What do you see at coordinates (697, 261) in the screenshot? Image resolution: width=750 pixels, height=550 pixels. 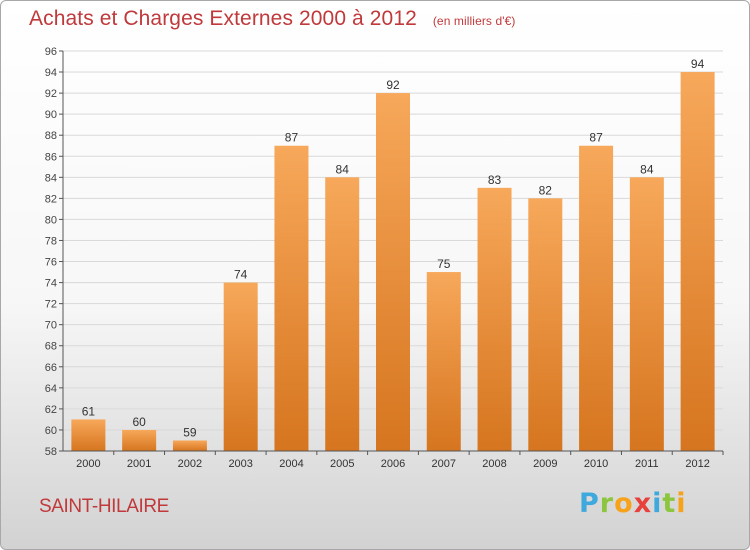 I see `bar-2012` at bounding box center [697, 261].